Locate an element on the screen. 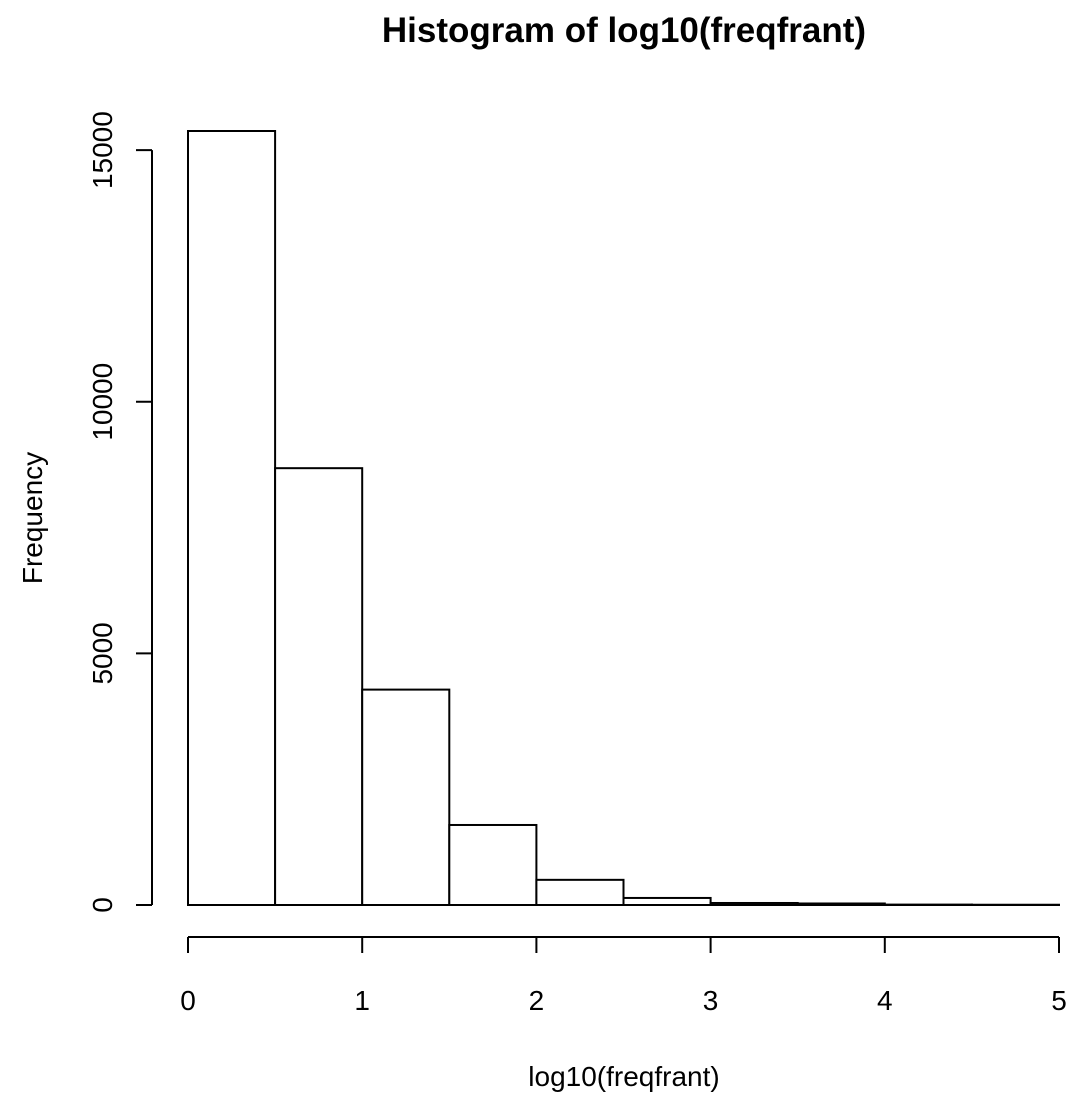 The image size is (1070, 1094). y-axis-label: Frequency is located at coordinates (32, 518).